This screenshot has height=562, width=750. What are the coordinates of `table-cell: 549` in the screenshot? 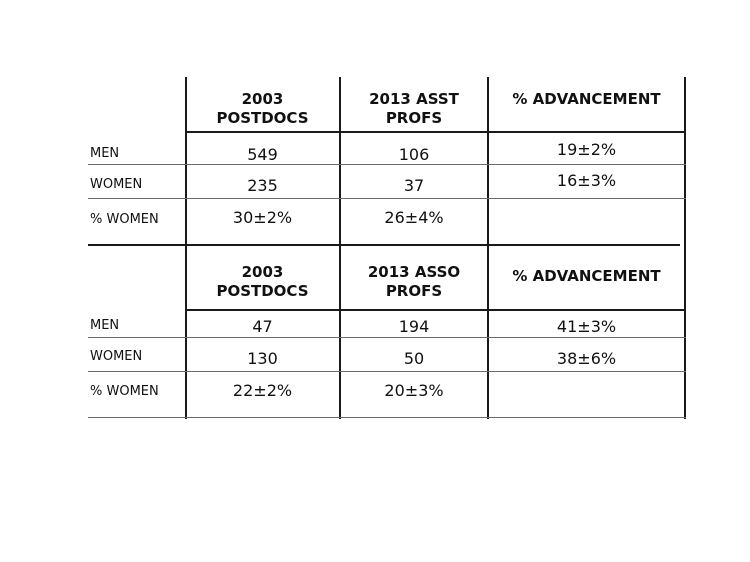 It's located at (262, 154).